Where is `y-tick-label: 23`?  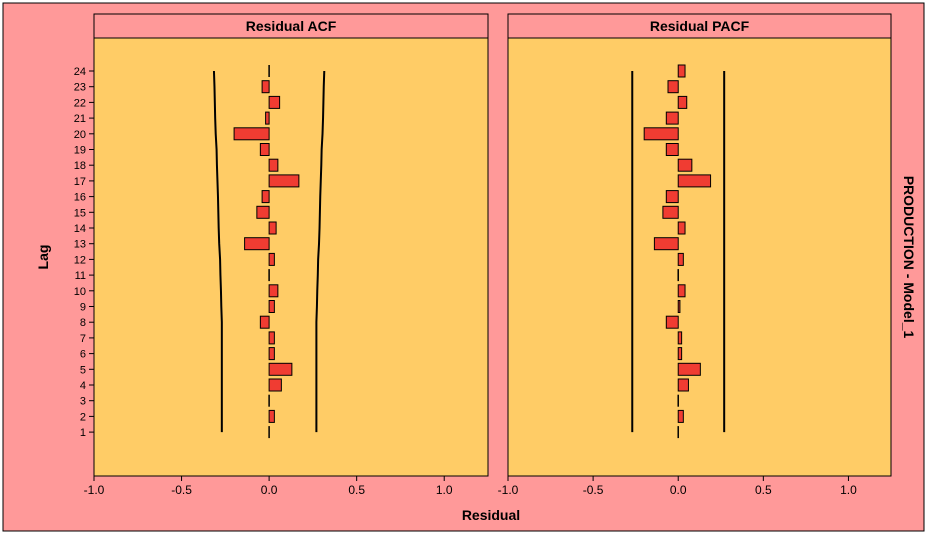 y-tick-label: 23 is located at coordinates (80, 88).